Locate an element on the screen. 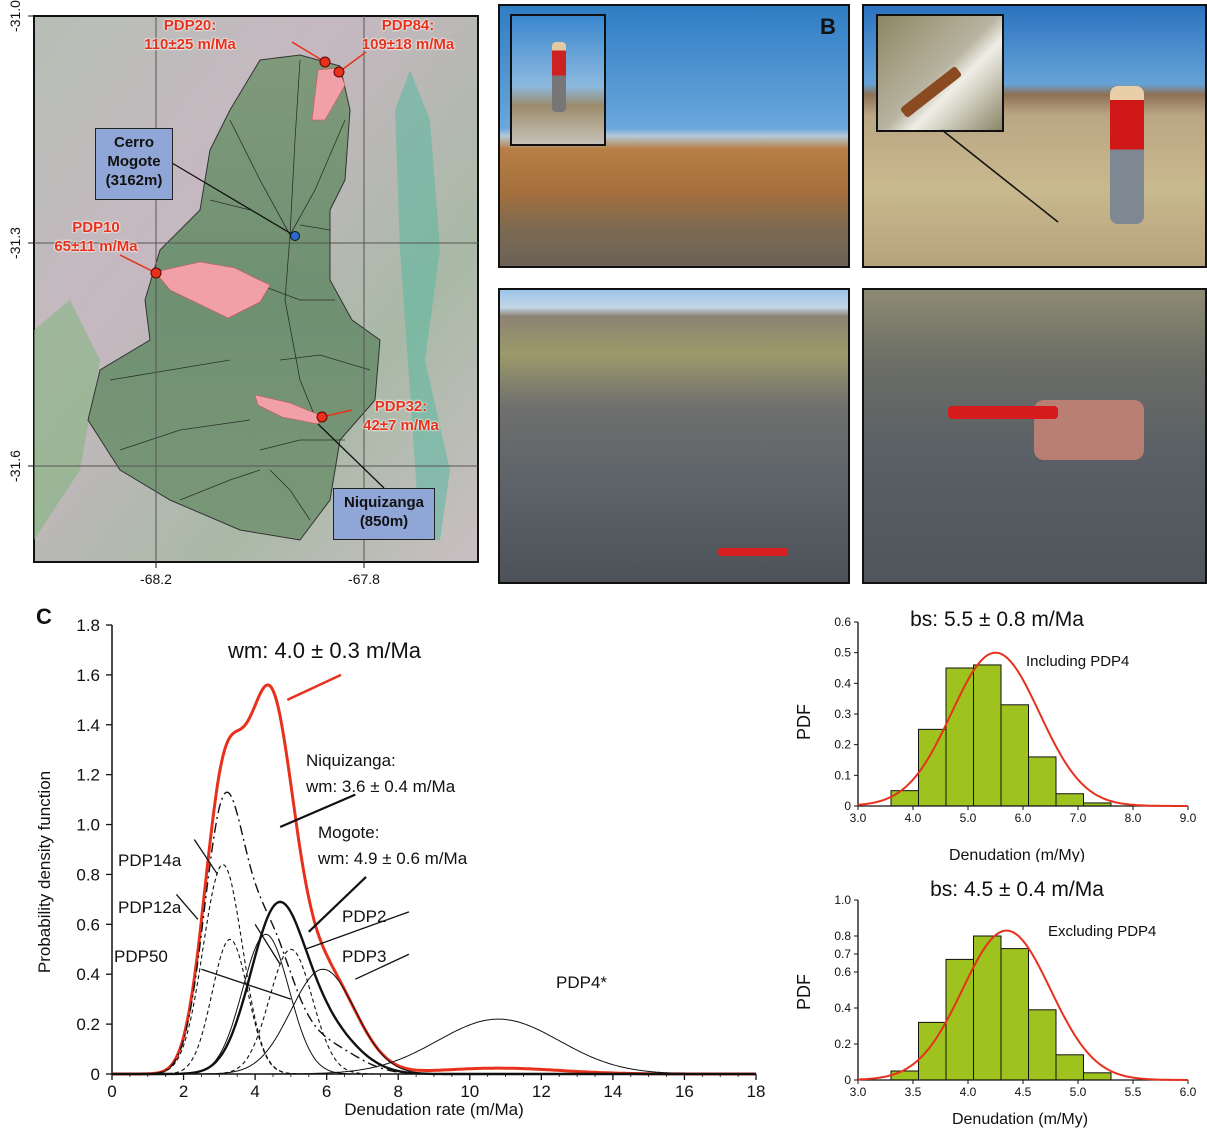 This screenshot has width=1207, height=1128. annotation-wm-total: wm: 4.0 ± 0.3 m/Ma is located at coordinates (324, 650).